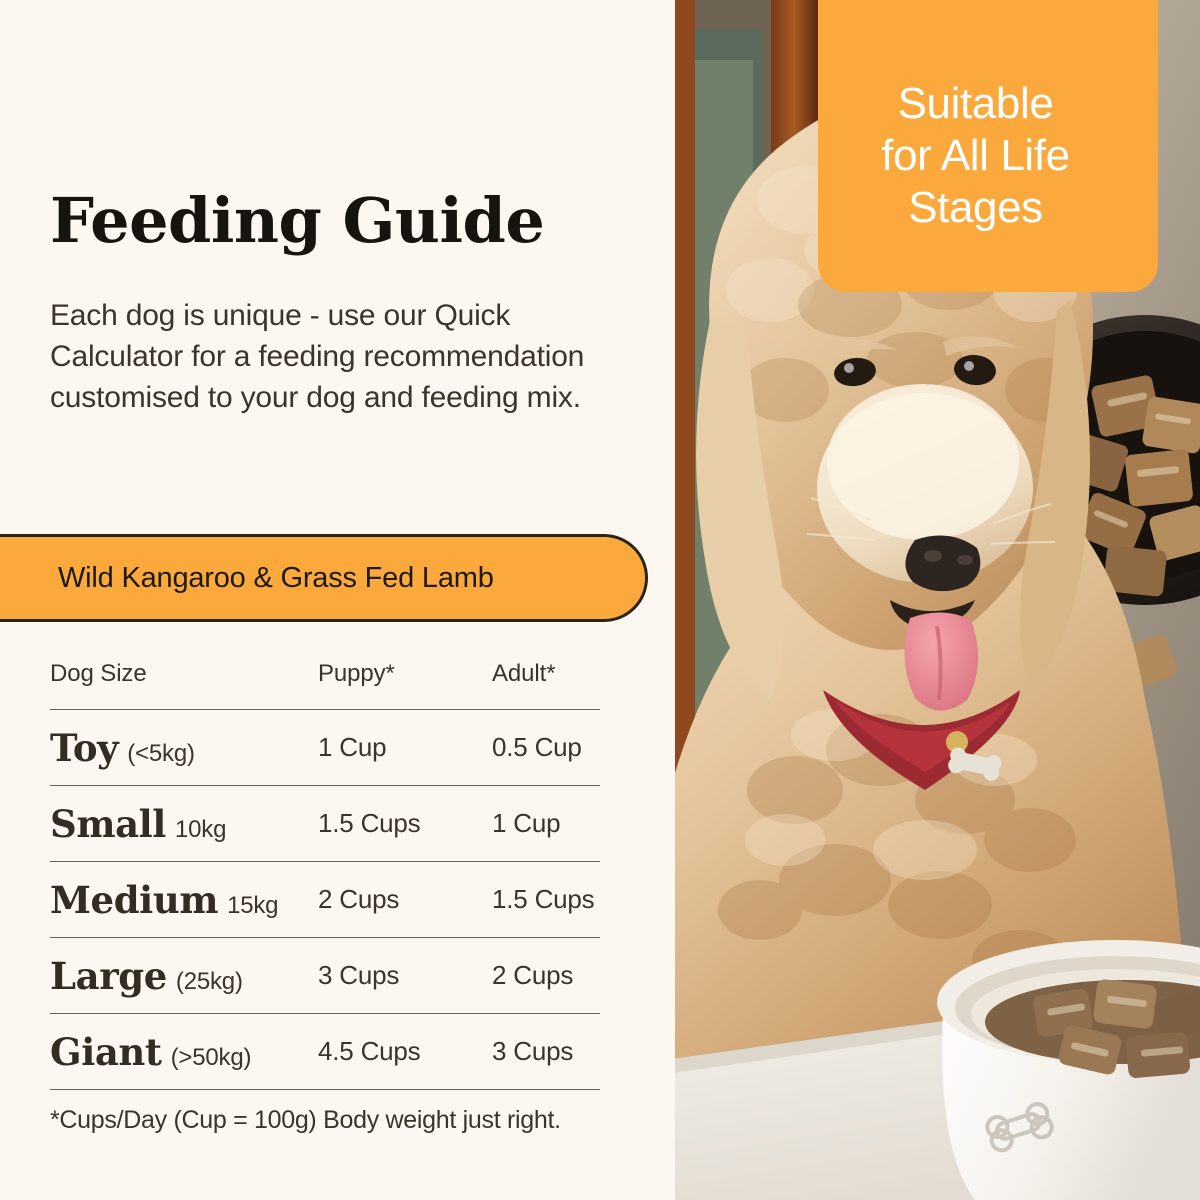  I want to click on table-row: Small 10kg 1.5 Cups 1 Cup, so click(325, 824).